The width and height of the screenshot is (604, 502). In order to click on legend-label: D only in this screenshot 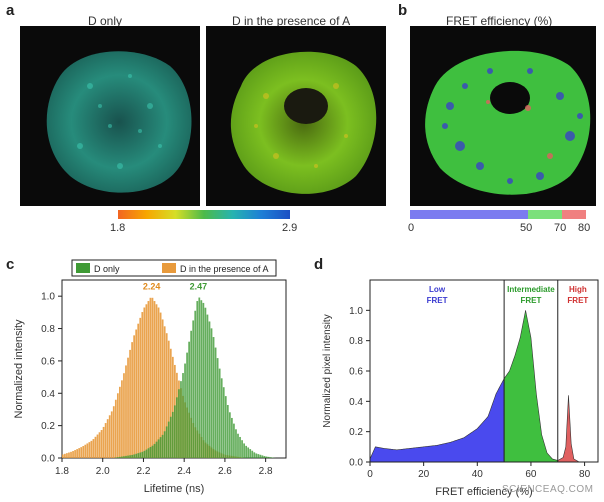, I will do `click(107, 269)`.